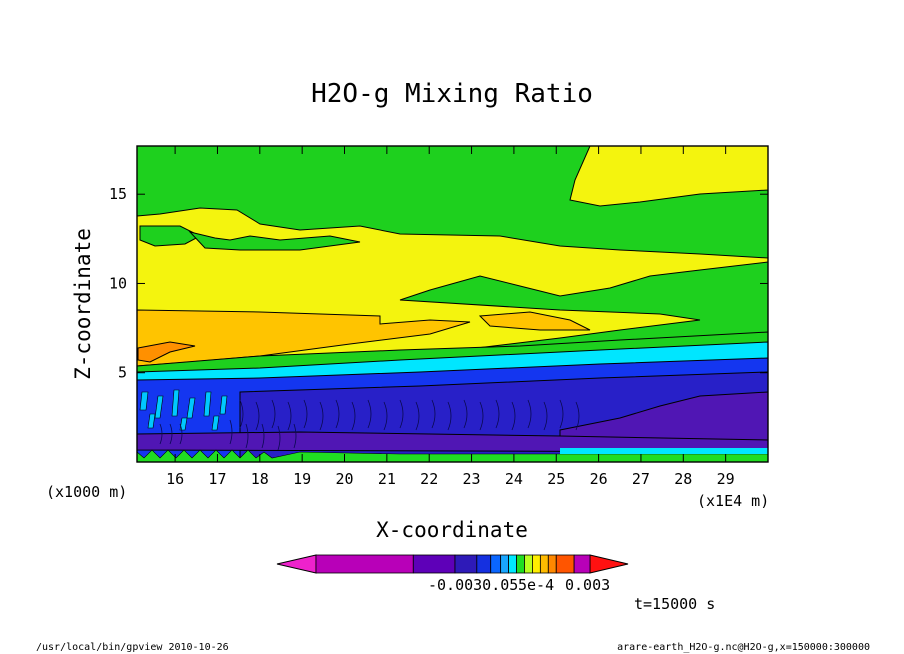  I want to click on x-axis-label: X-coordinate, so click(452, 530).